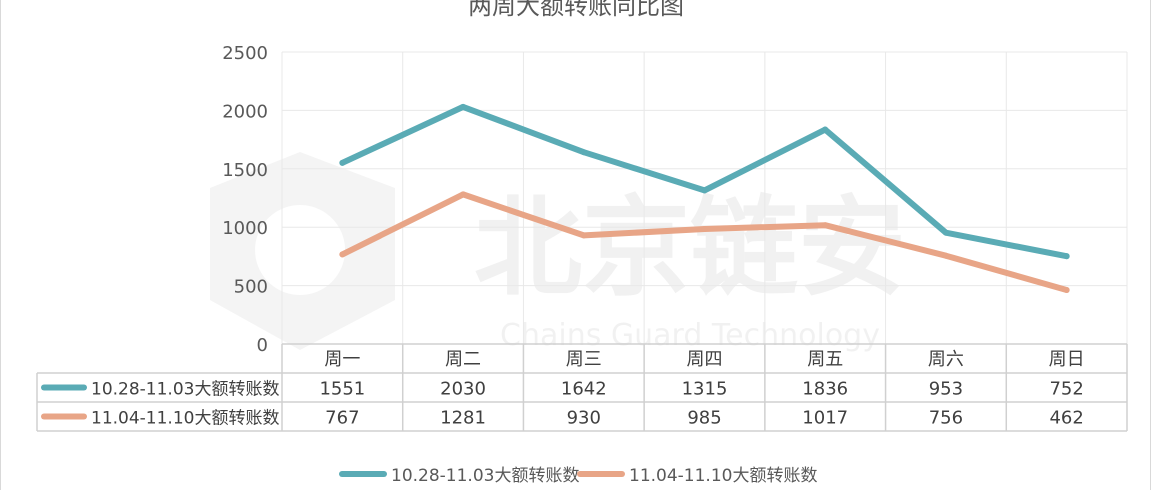  Describe the element at coordinates (946, 418) in the screenshot. I see `table-value: 756` at that location.